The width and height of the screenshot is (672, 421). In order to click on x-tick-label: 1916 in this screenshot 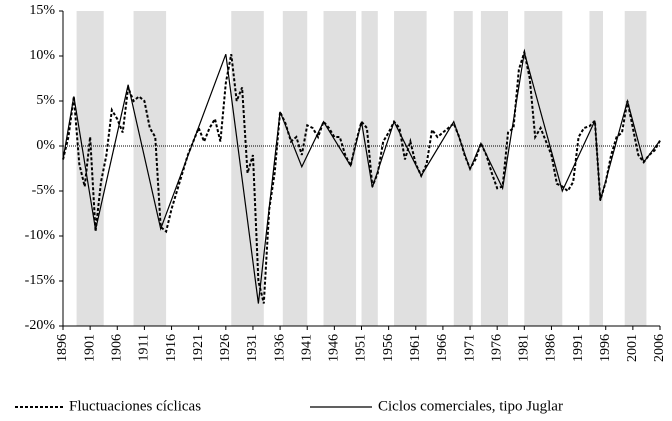, I will do `click(171, 348)`.